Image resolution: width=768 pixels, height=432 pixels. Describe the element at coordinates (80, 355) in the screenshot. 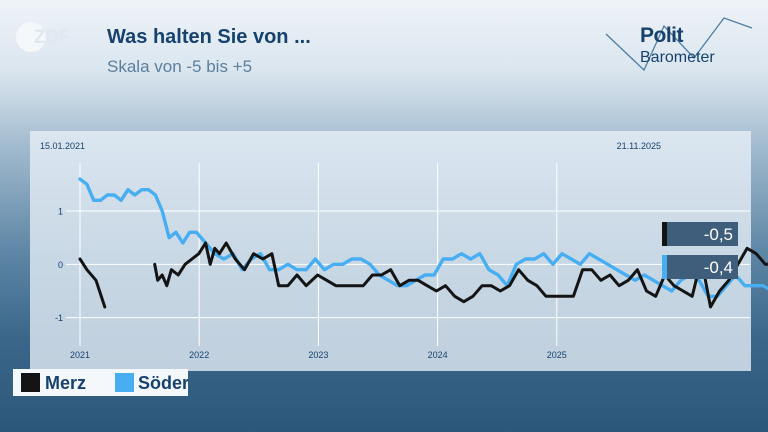

I see `x-tick-label: 2021` at that location.